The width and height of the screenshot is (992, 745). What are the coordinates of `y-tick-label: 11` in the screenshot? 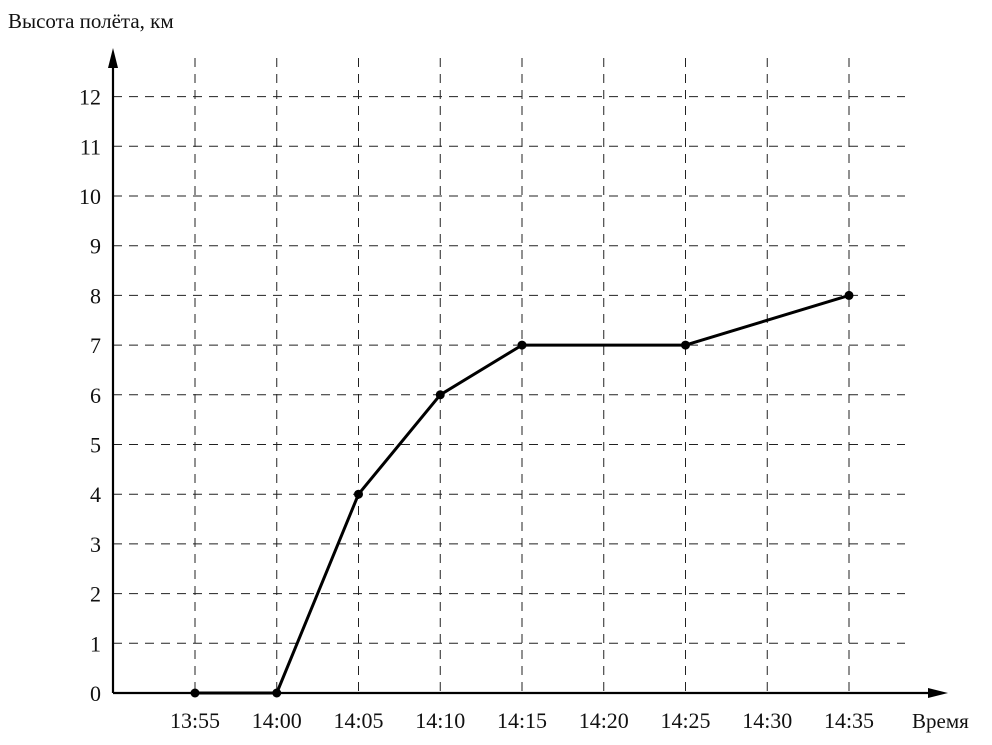 It's located at (90, 146).